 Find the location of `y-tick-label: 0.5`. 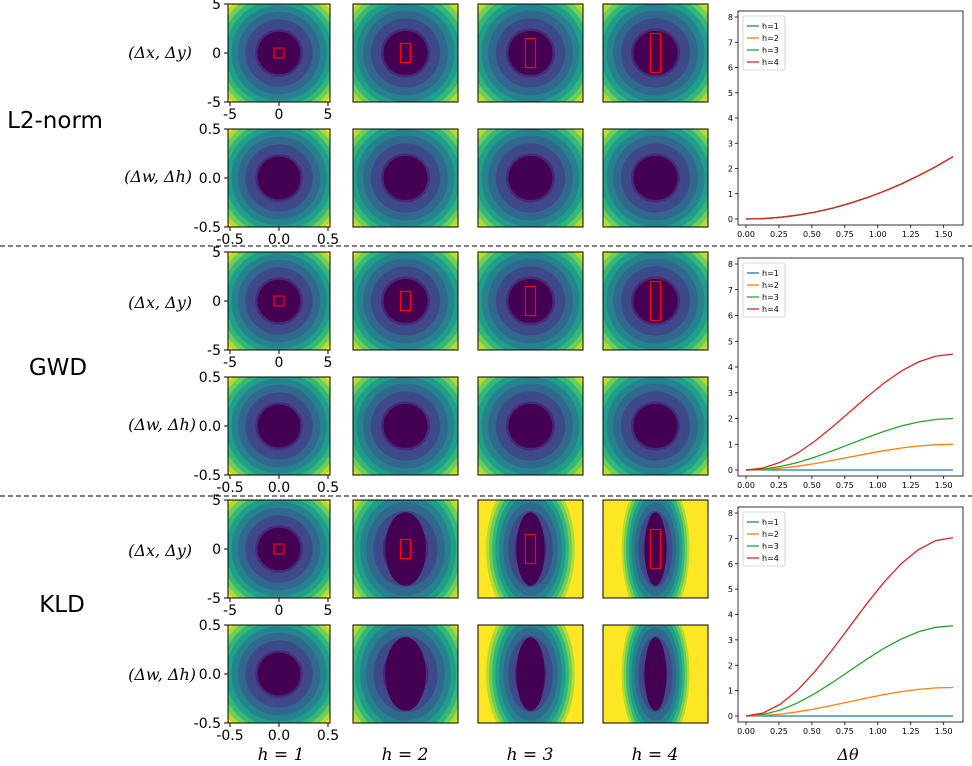

y-tick-label: 0.5 is located at coordinates (210, 130).